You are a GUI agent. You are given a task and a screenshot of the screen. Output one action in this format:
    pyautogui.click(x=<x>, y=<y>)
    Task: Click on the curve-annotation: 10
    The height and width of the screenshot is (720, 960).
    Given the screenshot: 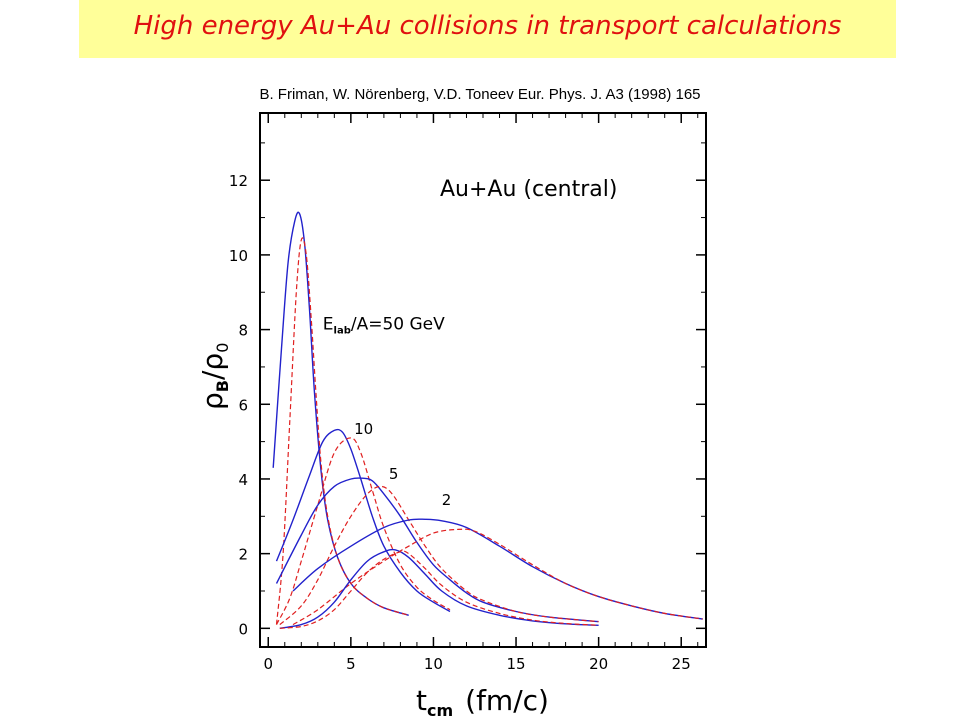 What is the action you would take?
    pyautogui.click(x=363, y=429)
    